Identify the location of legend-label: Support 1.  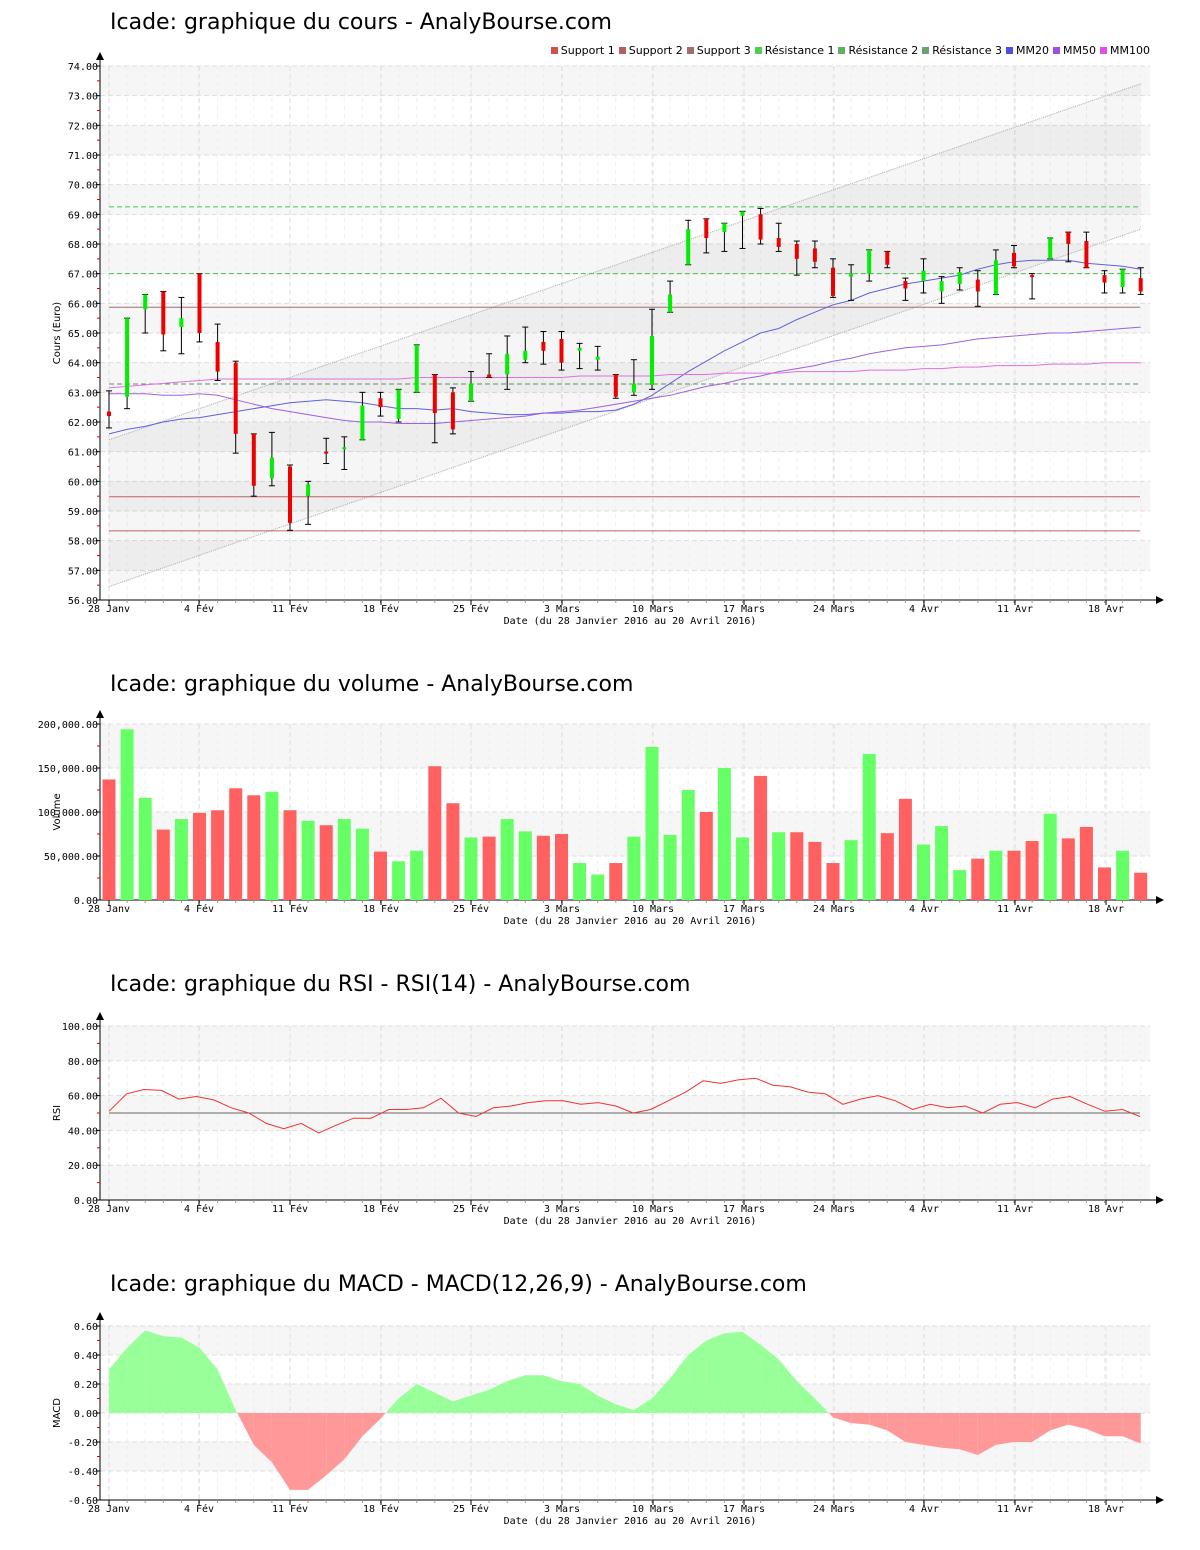
(587, 50).